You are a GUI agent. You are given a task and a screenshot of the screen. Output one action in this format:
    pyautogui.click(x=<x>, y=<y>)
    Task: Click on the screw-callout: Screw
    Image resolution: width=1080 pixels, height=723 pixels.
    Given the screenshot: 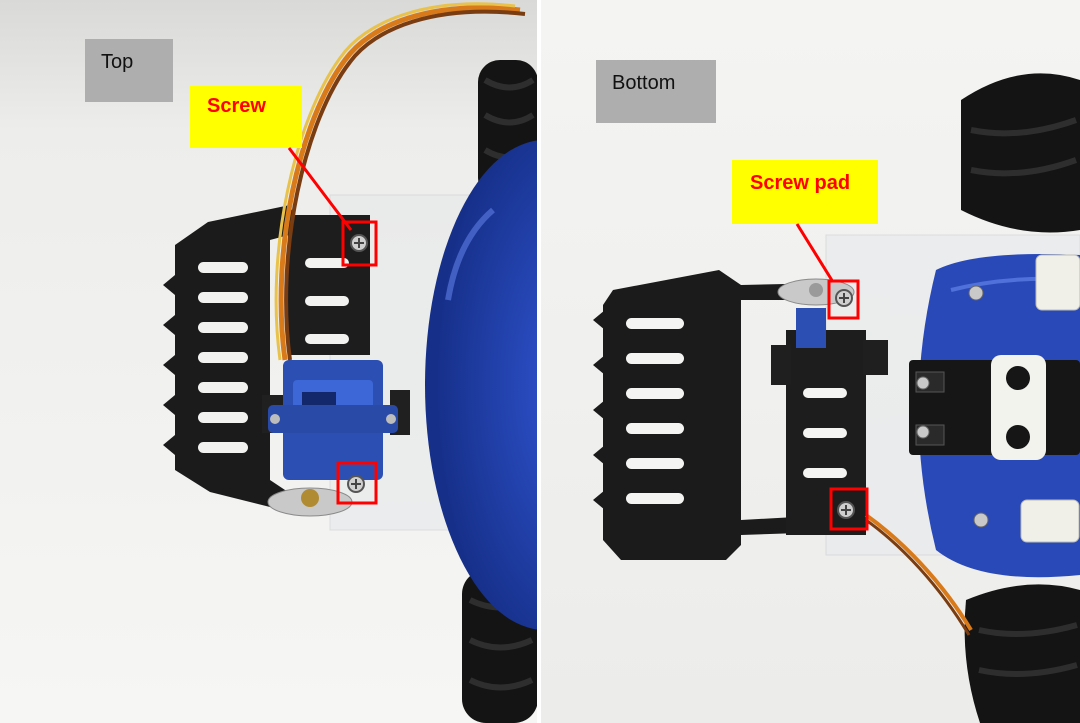 What is the action you would take?
    pyautogui.click(x=246, y=117)
    